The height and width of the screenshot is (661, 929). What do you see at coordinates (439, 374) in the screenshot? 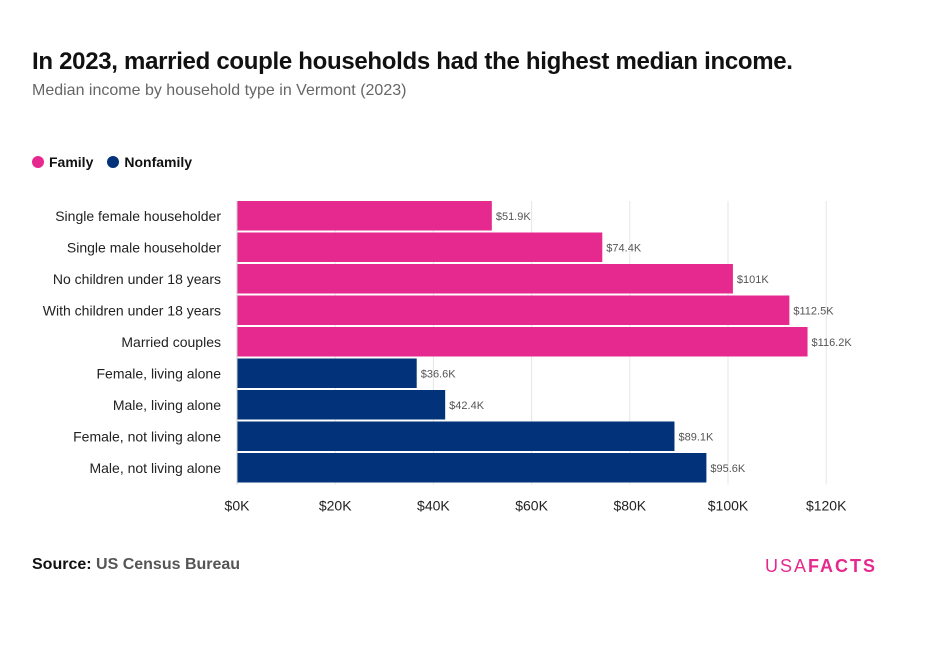
I see `data-label: $36.6K` at bounding box center [439, 374].